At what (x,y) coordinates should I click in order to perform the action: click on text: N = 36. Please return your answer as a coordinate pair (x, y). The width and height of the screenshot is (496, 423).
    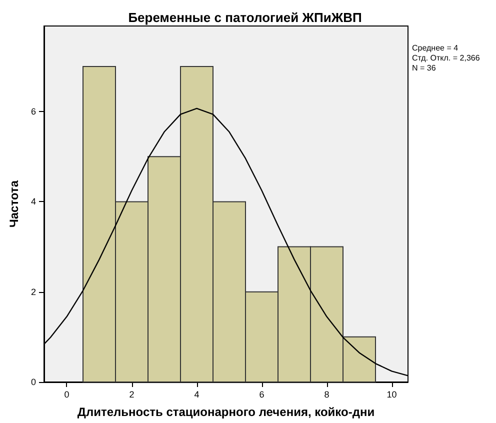
    Looking at the image, I should click on (424, 68).